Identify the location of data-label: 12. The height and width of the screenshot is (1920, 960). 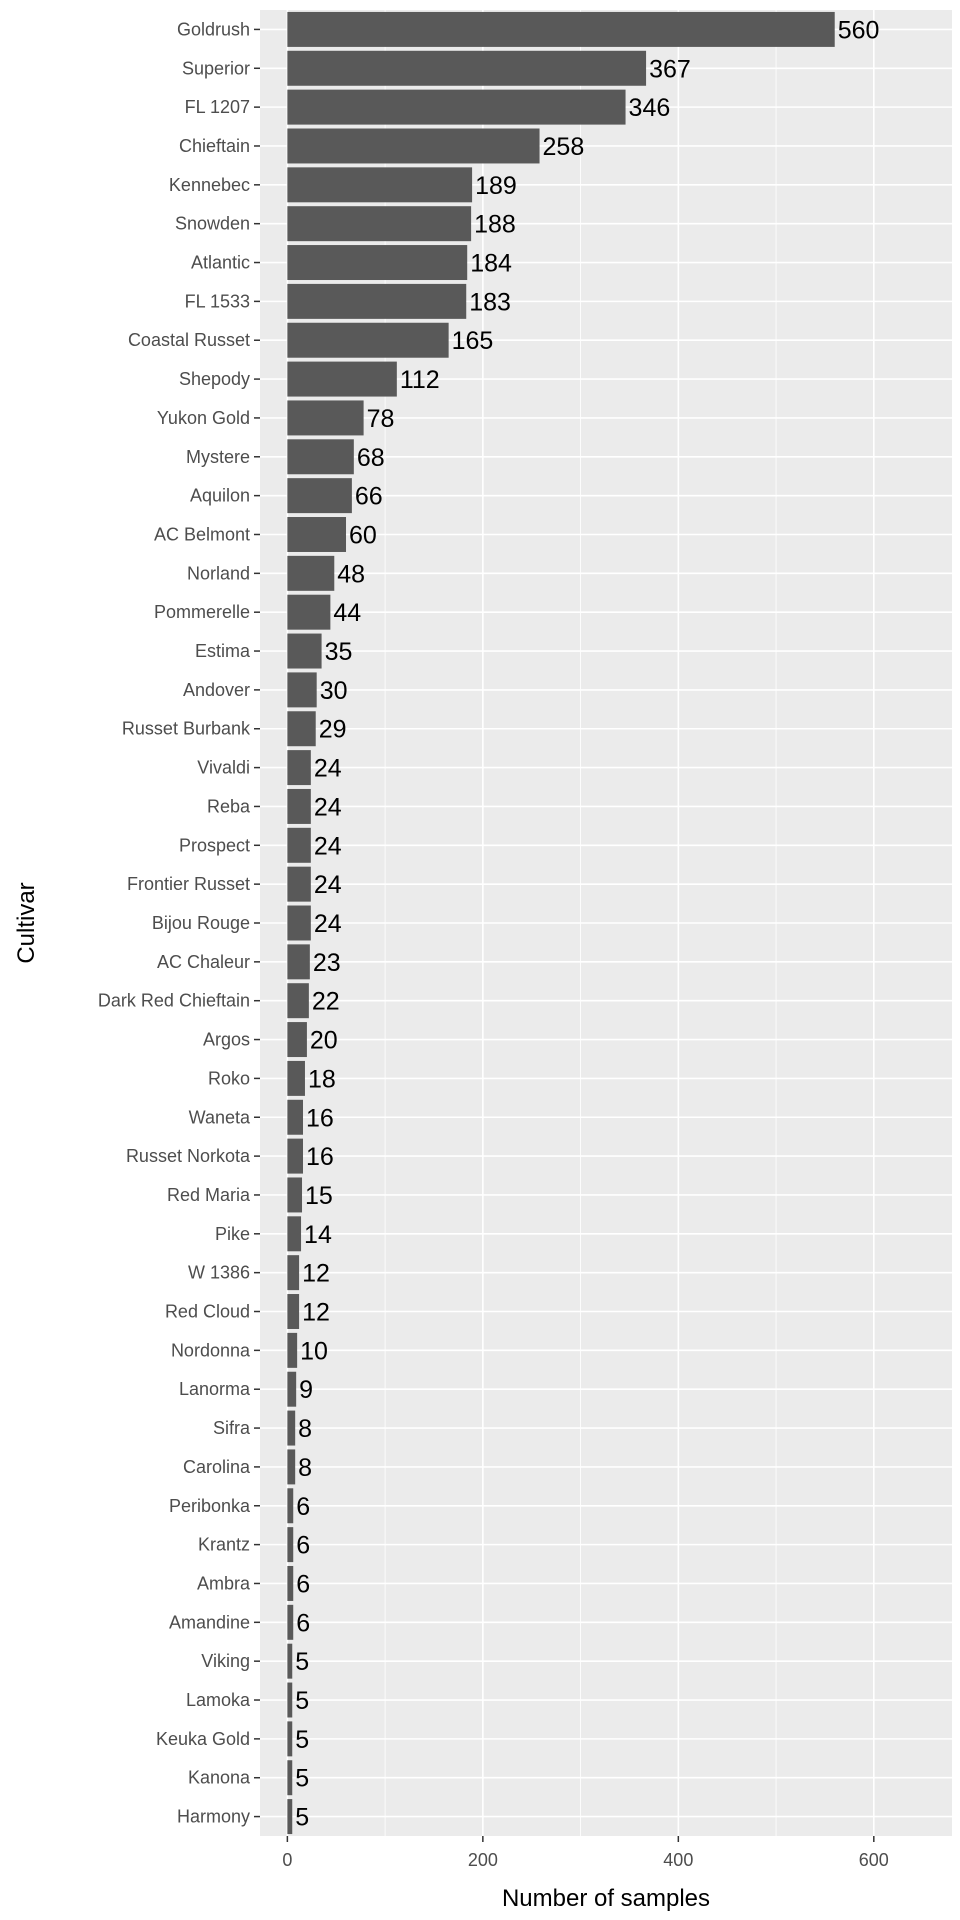
(316, 1274).